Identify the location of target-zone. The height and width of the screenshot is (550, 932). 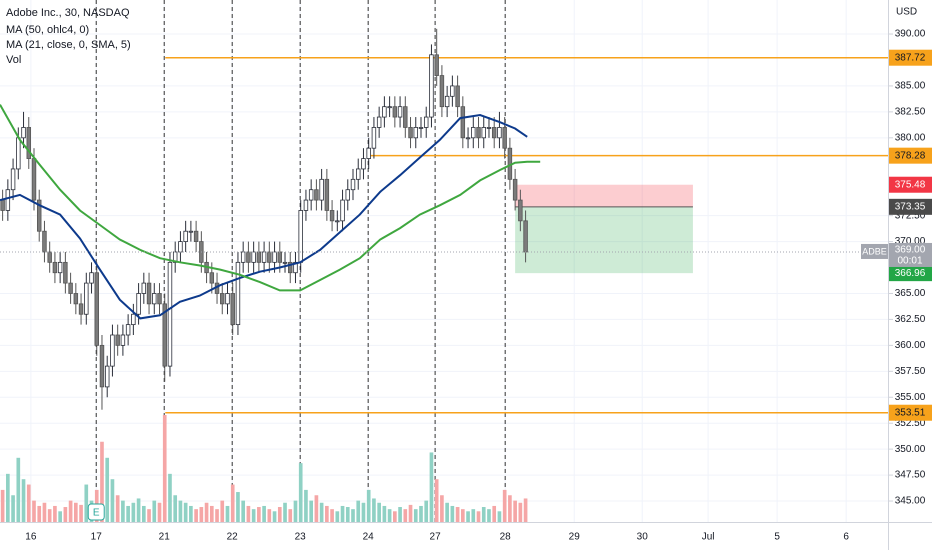
(604, 240).